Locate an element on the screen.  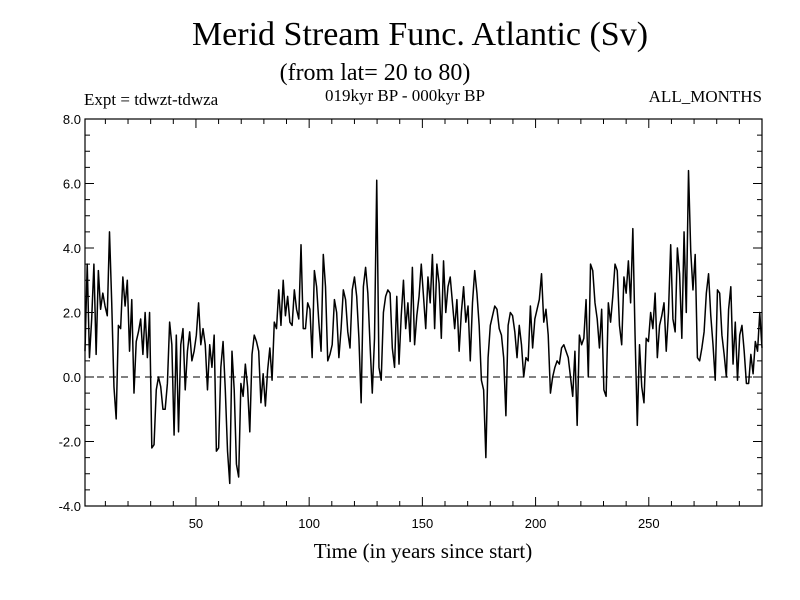
x-tick-label: 50 is located at coordinates (196, 523).